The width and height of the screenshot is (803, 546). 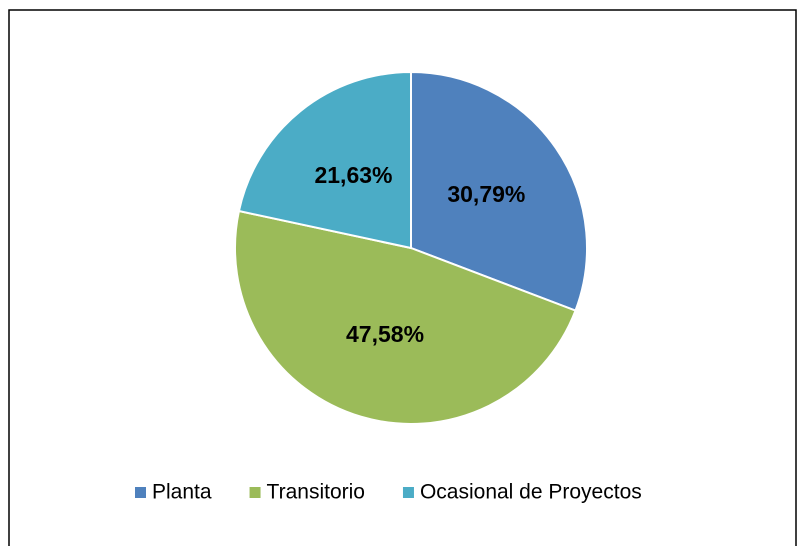 What do you see at coordinates (316, 492) in the screenshot?
I see `legend-label: Transitorio` at bounding box center [316, 492].